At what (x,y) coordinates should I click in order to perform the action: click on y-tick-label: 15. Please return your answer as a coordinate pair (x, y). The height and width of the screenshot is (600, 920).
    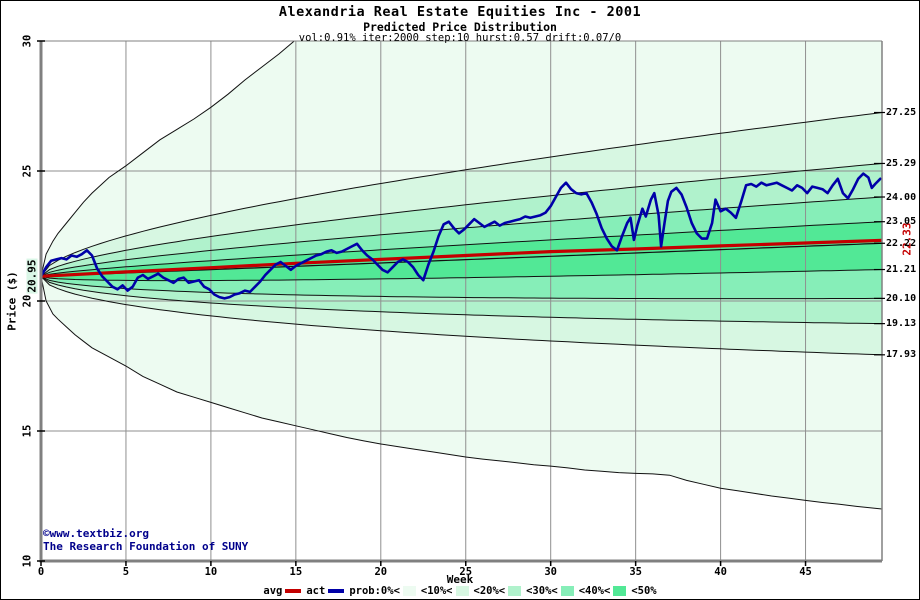
    Looking at the image, I should click on (27, 431).